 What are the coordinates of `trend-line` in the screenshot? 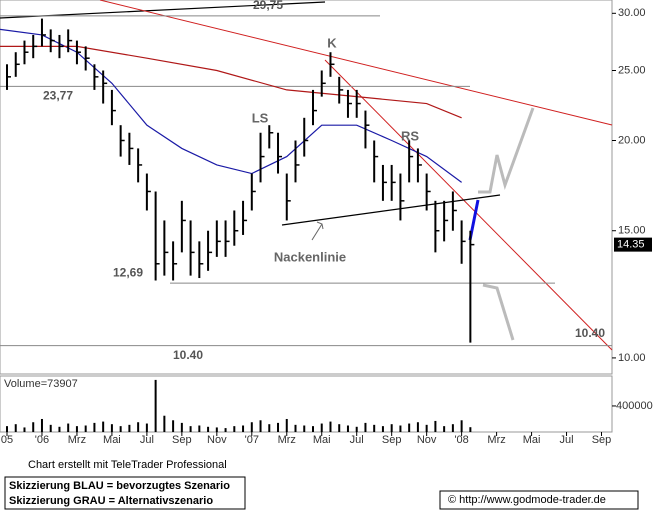 It's located at (163, 10).